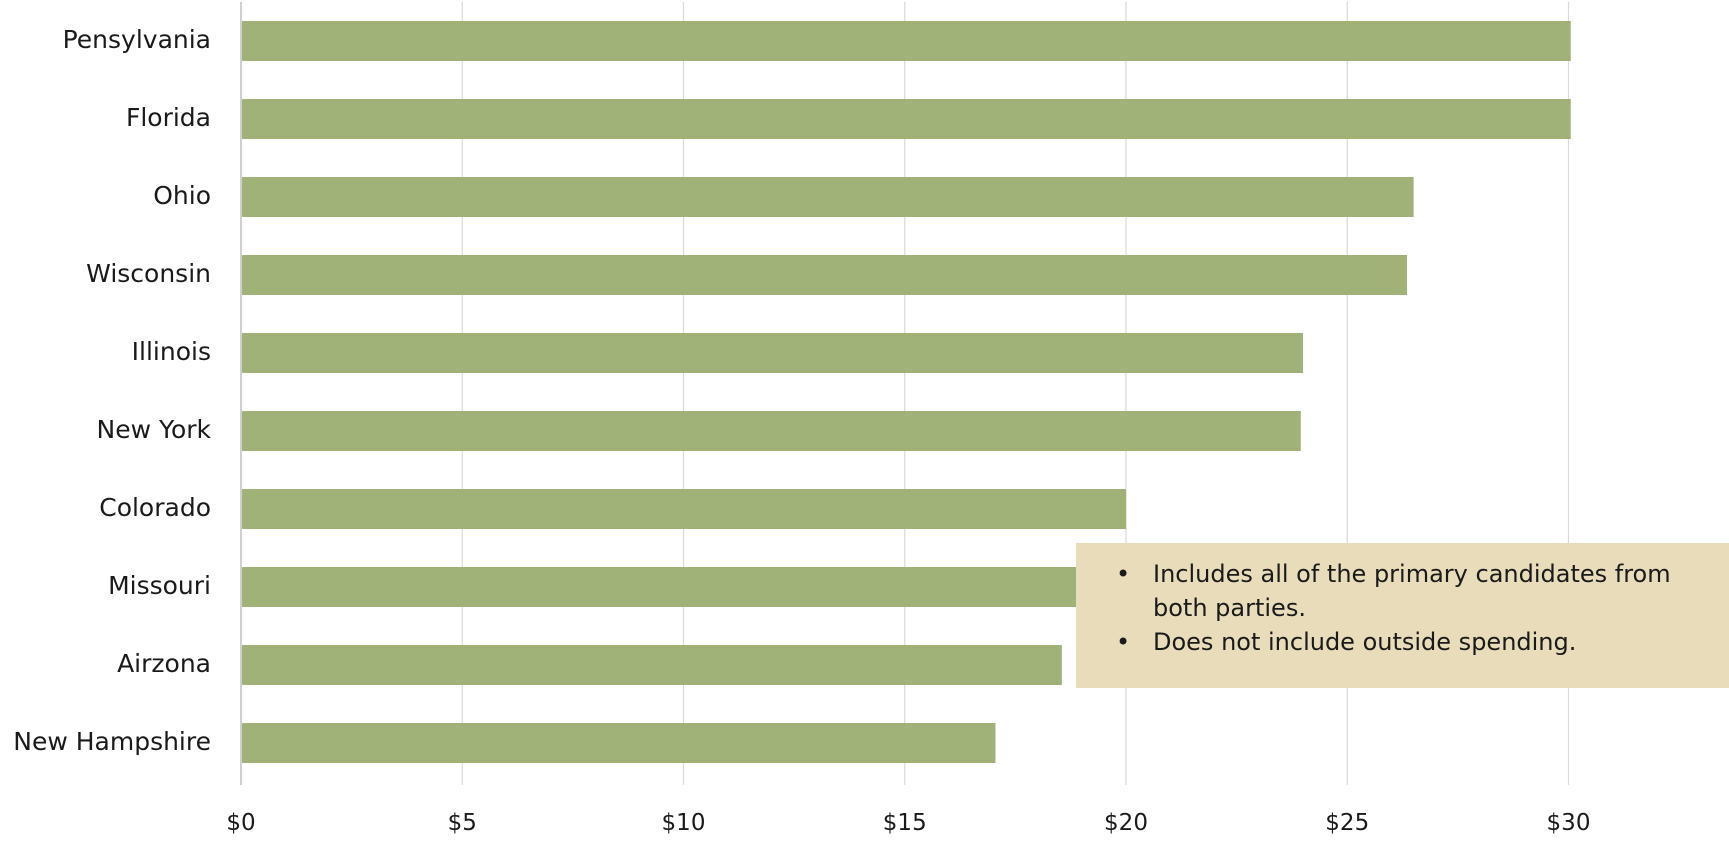 This screenshot has height=844, width=1729. Describe the element at coordinates (159, 585) in the screenshot. I see `category-label: Missouri` at that location.